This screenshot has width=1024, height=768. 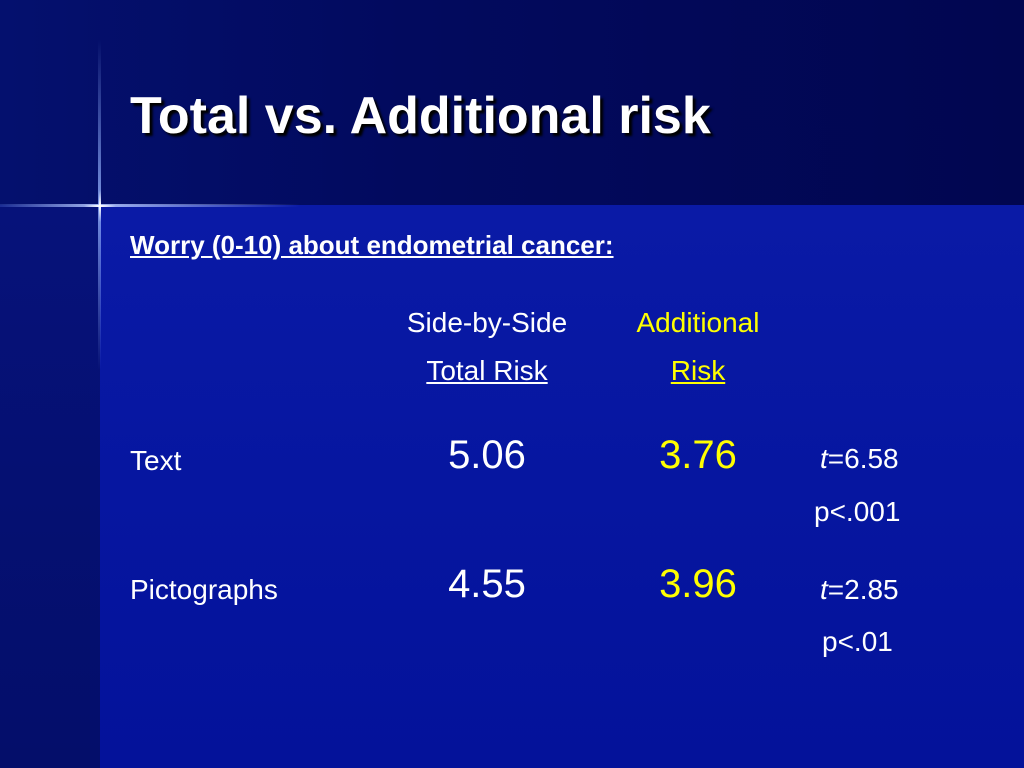 What do you see at coordinates (698, 322) in the screenshot?
I see `col-additional-header-line1: Additional` at bounding box center [698, 322].